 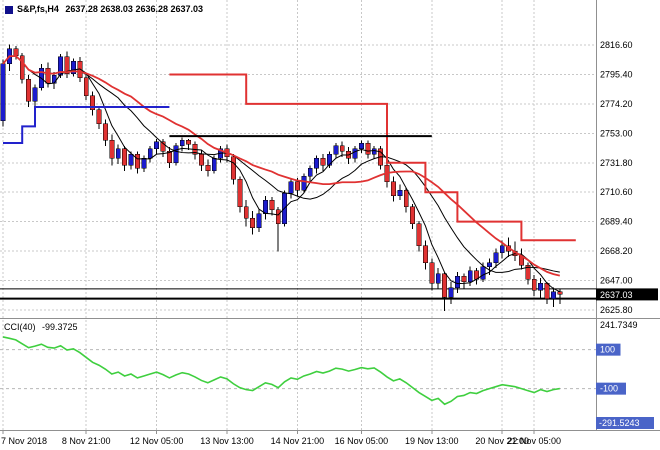 I want to click on indicator-name: CCI(40), so click(x=20, y=327).